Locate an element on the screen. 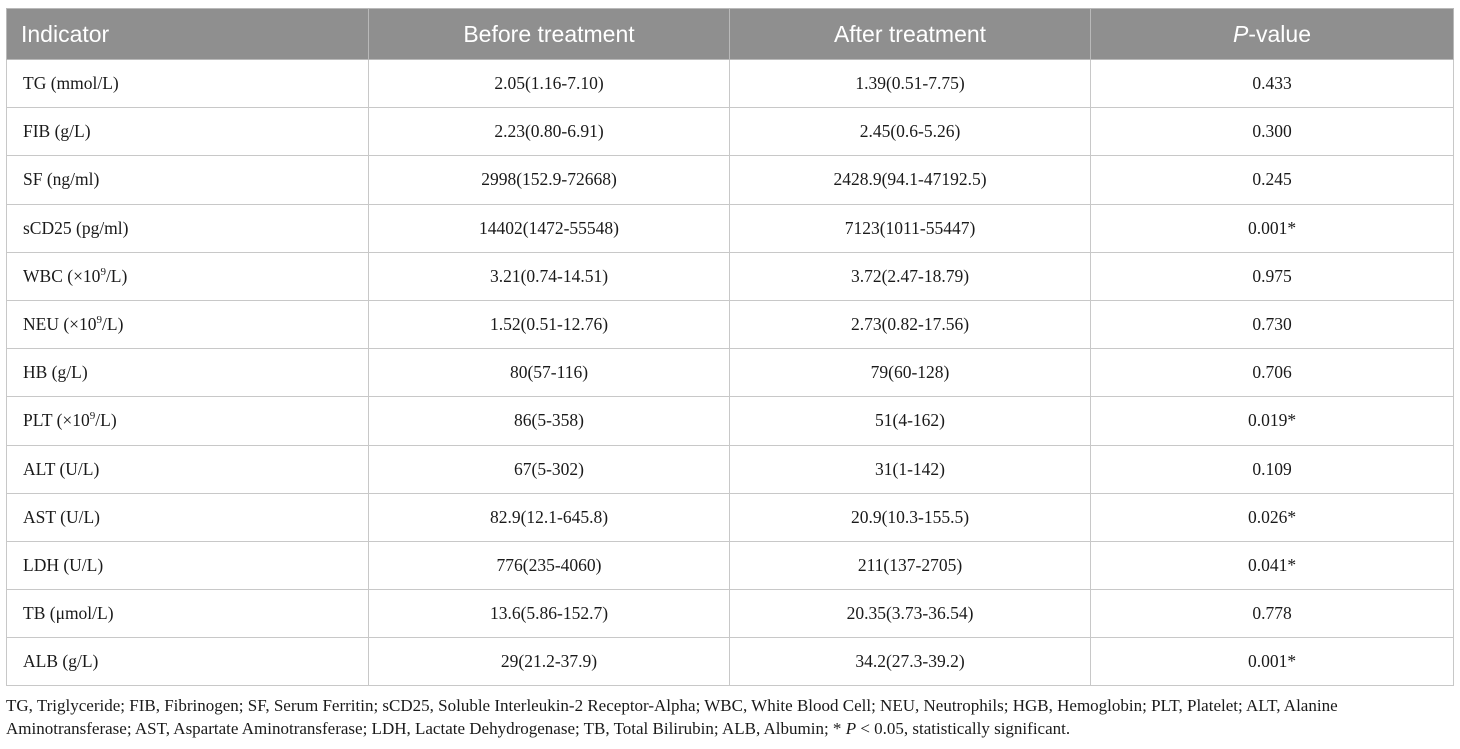 The image size is (1460, 749). before-cell: 1.52(0.51-12.76) is located at coordinates (549, 324).